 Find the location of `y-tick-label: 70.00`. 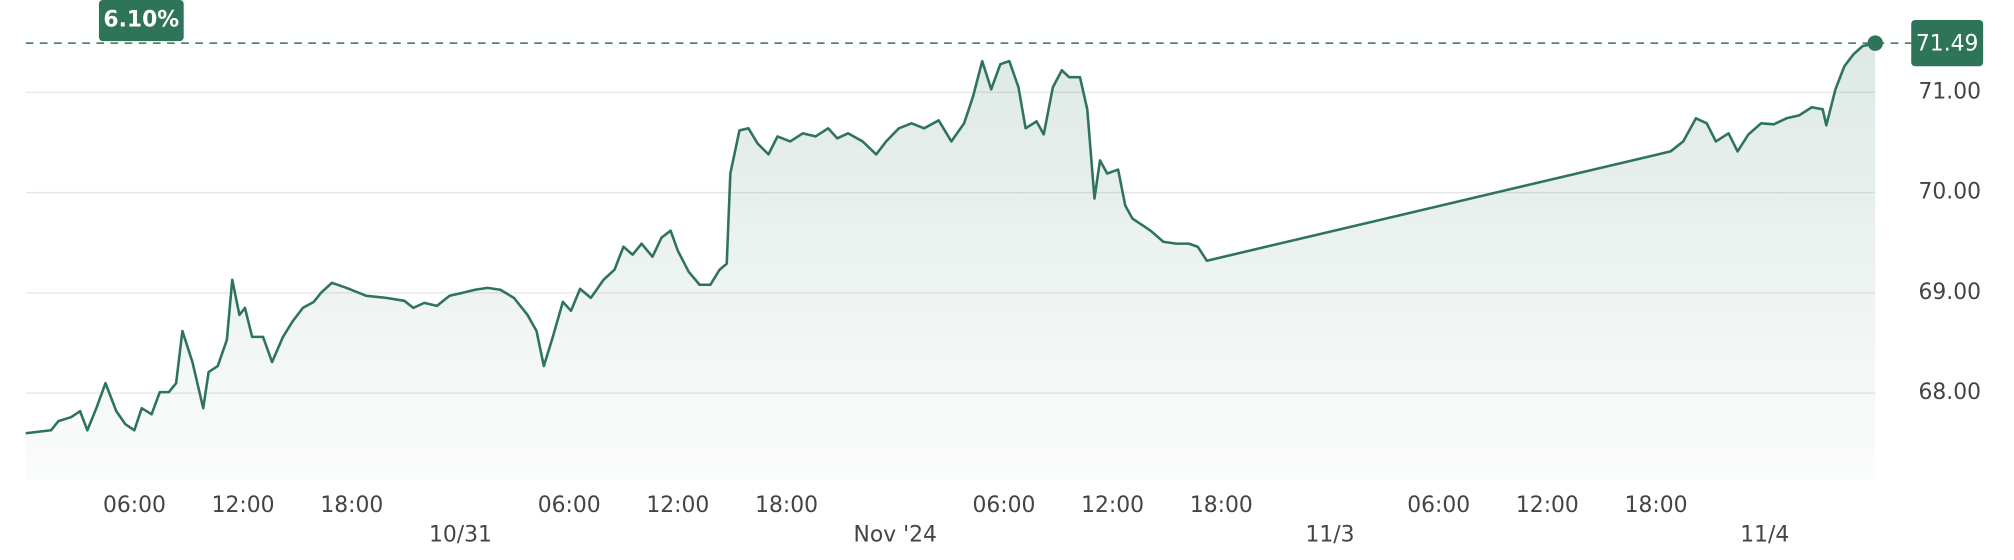

y-tick-label: 70.00 is located at coordinates (1950, 192).